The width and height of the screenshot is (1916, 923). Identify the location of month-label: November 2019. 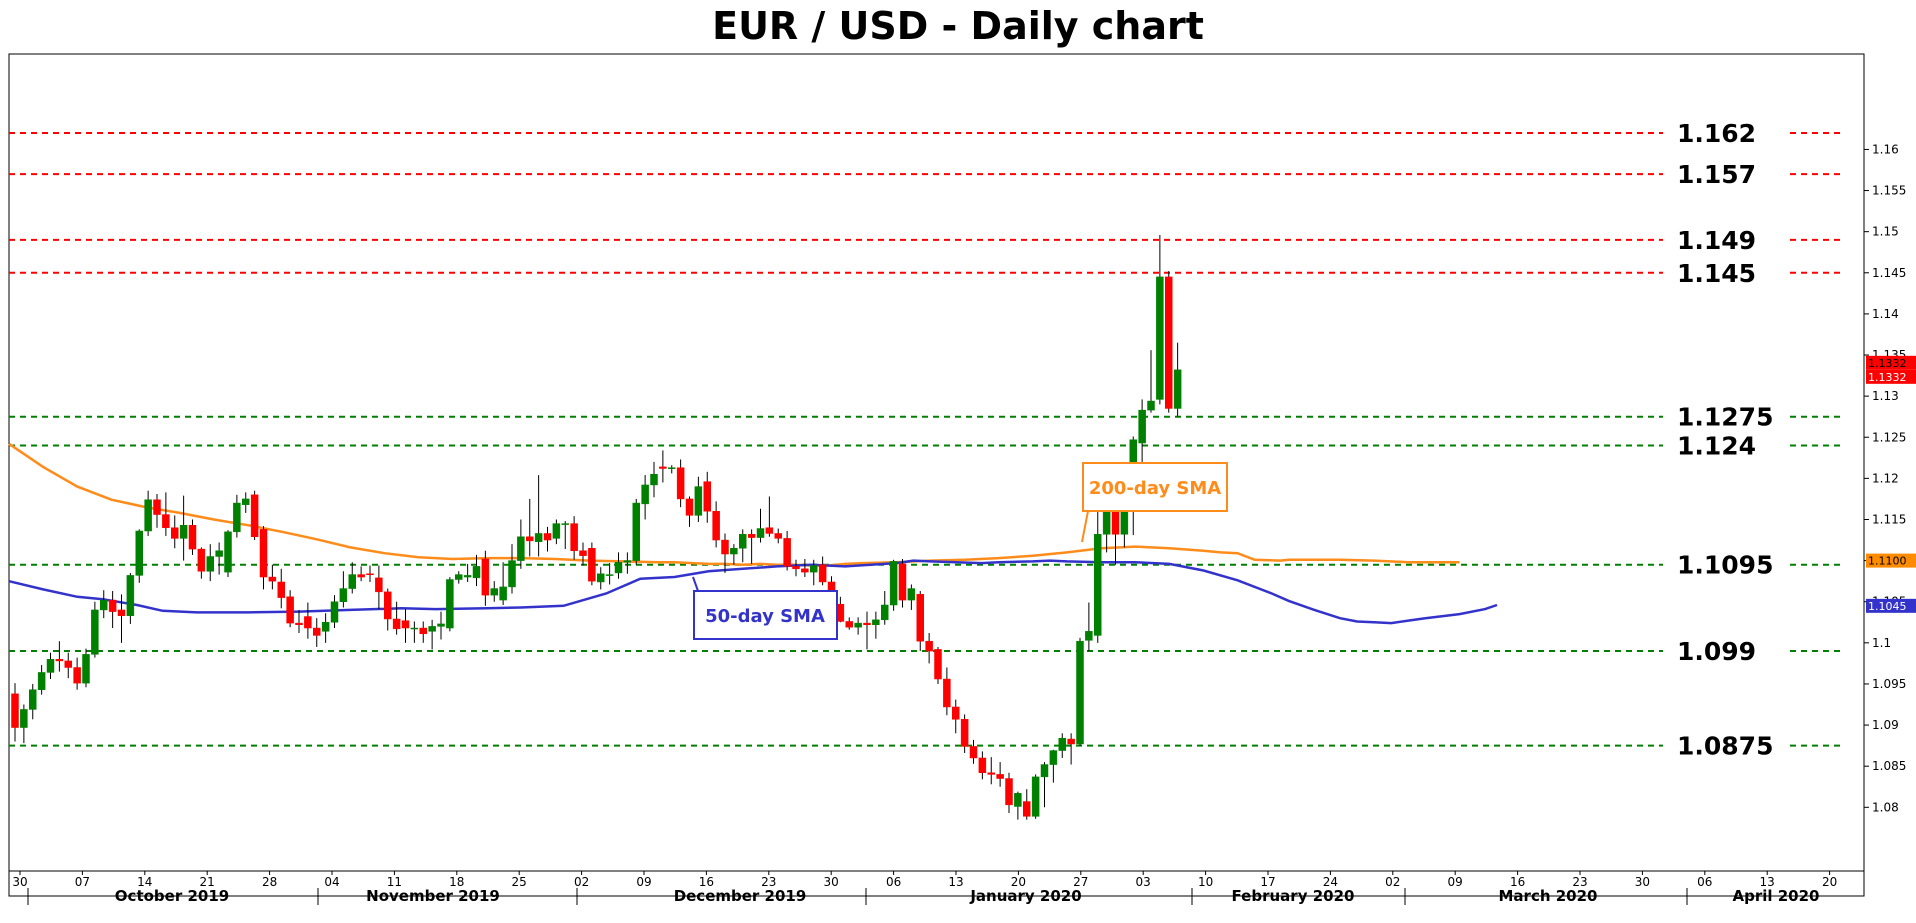
(433, 896).